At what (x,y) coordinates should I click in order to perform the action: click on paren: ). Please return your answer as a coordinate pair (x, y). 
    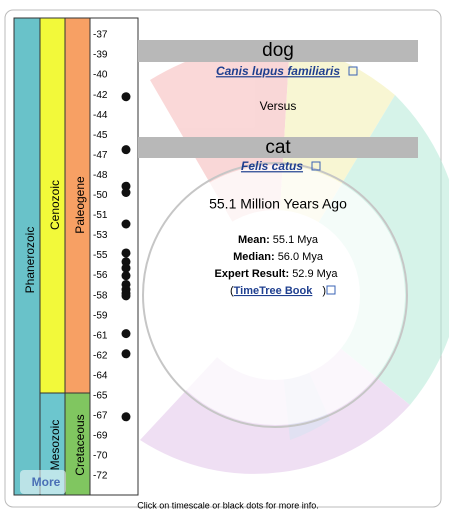
    Looking at the image, I should click on (324, 291).